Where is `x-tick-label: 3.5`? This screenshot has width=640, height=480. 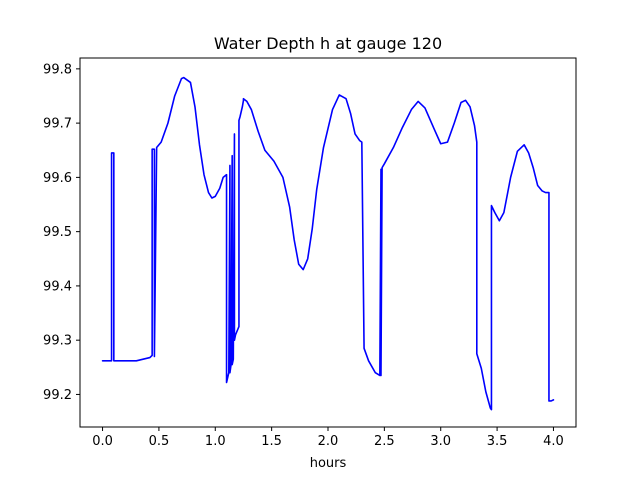
x-tick-label: 3.5 is located at coordinates (497, 441).